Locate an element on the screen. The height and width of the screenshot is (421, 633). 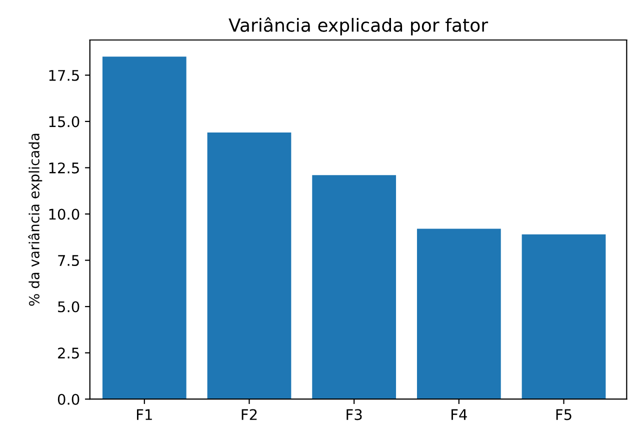
y-tick-label: 17.5 is located at coordinates (64, 75).